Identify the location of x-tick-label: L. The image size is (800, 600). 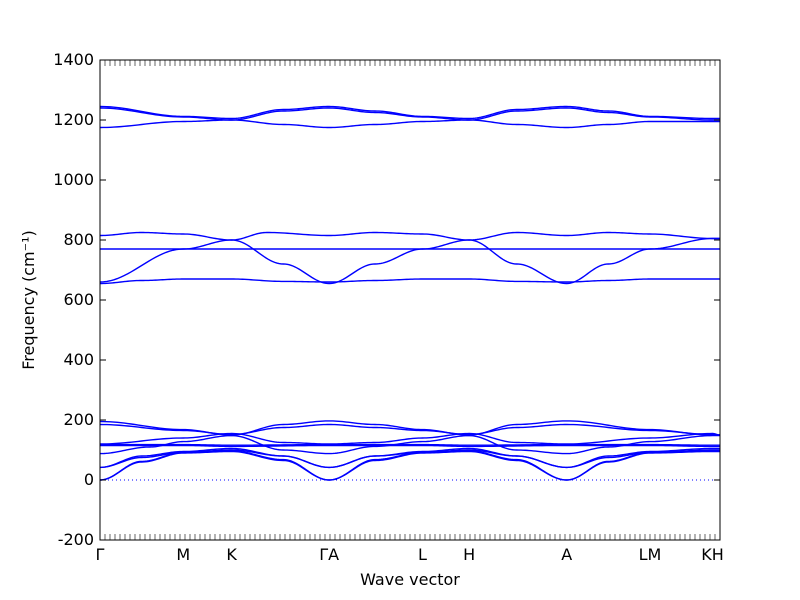
(422, 554).